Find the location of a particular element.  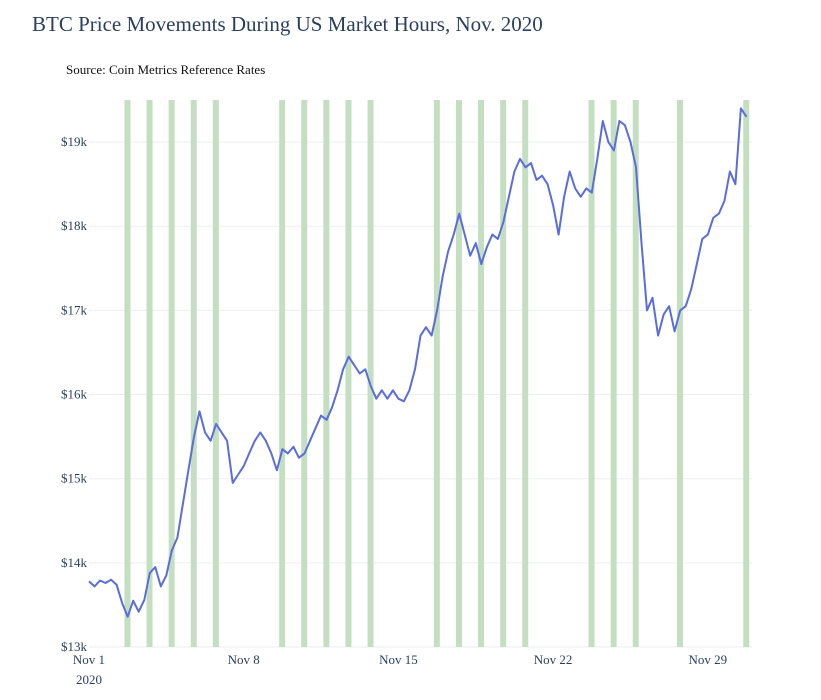

x-tick-label: Nov 8 is located at coordinates (244, 659).